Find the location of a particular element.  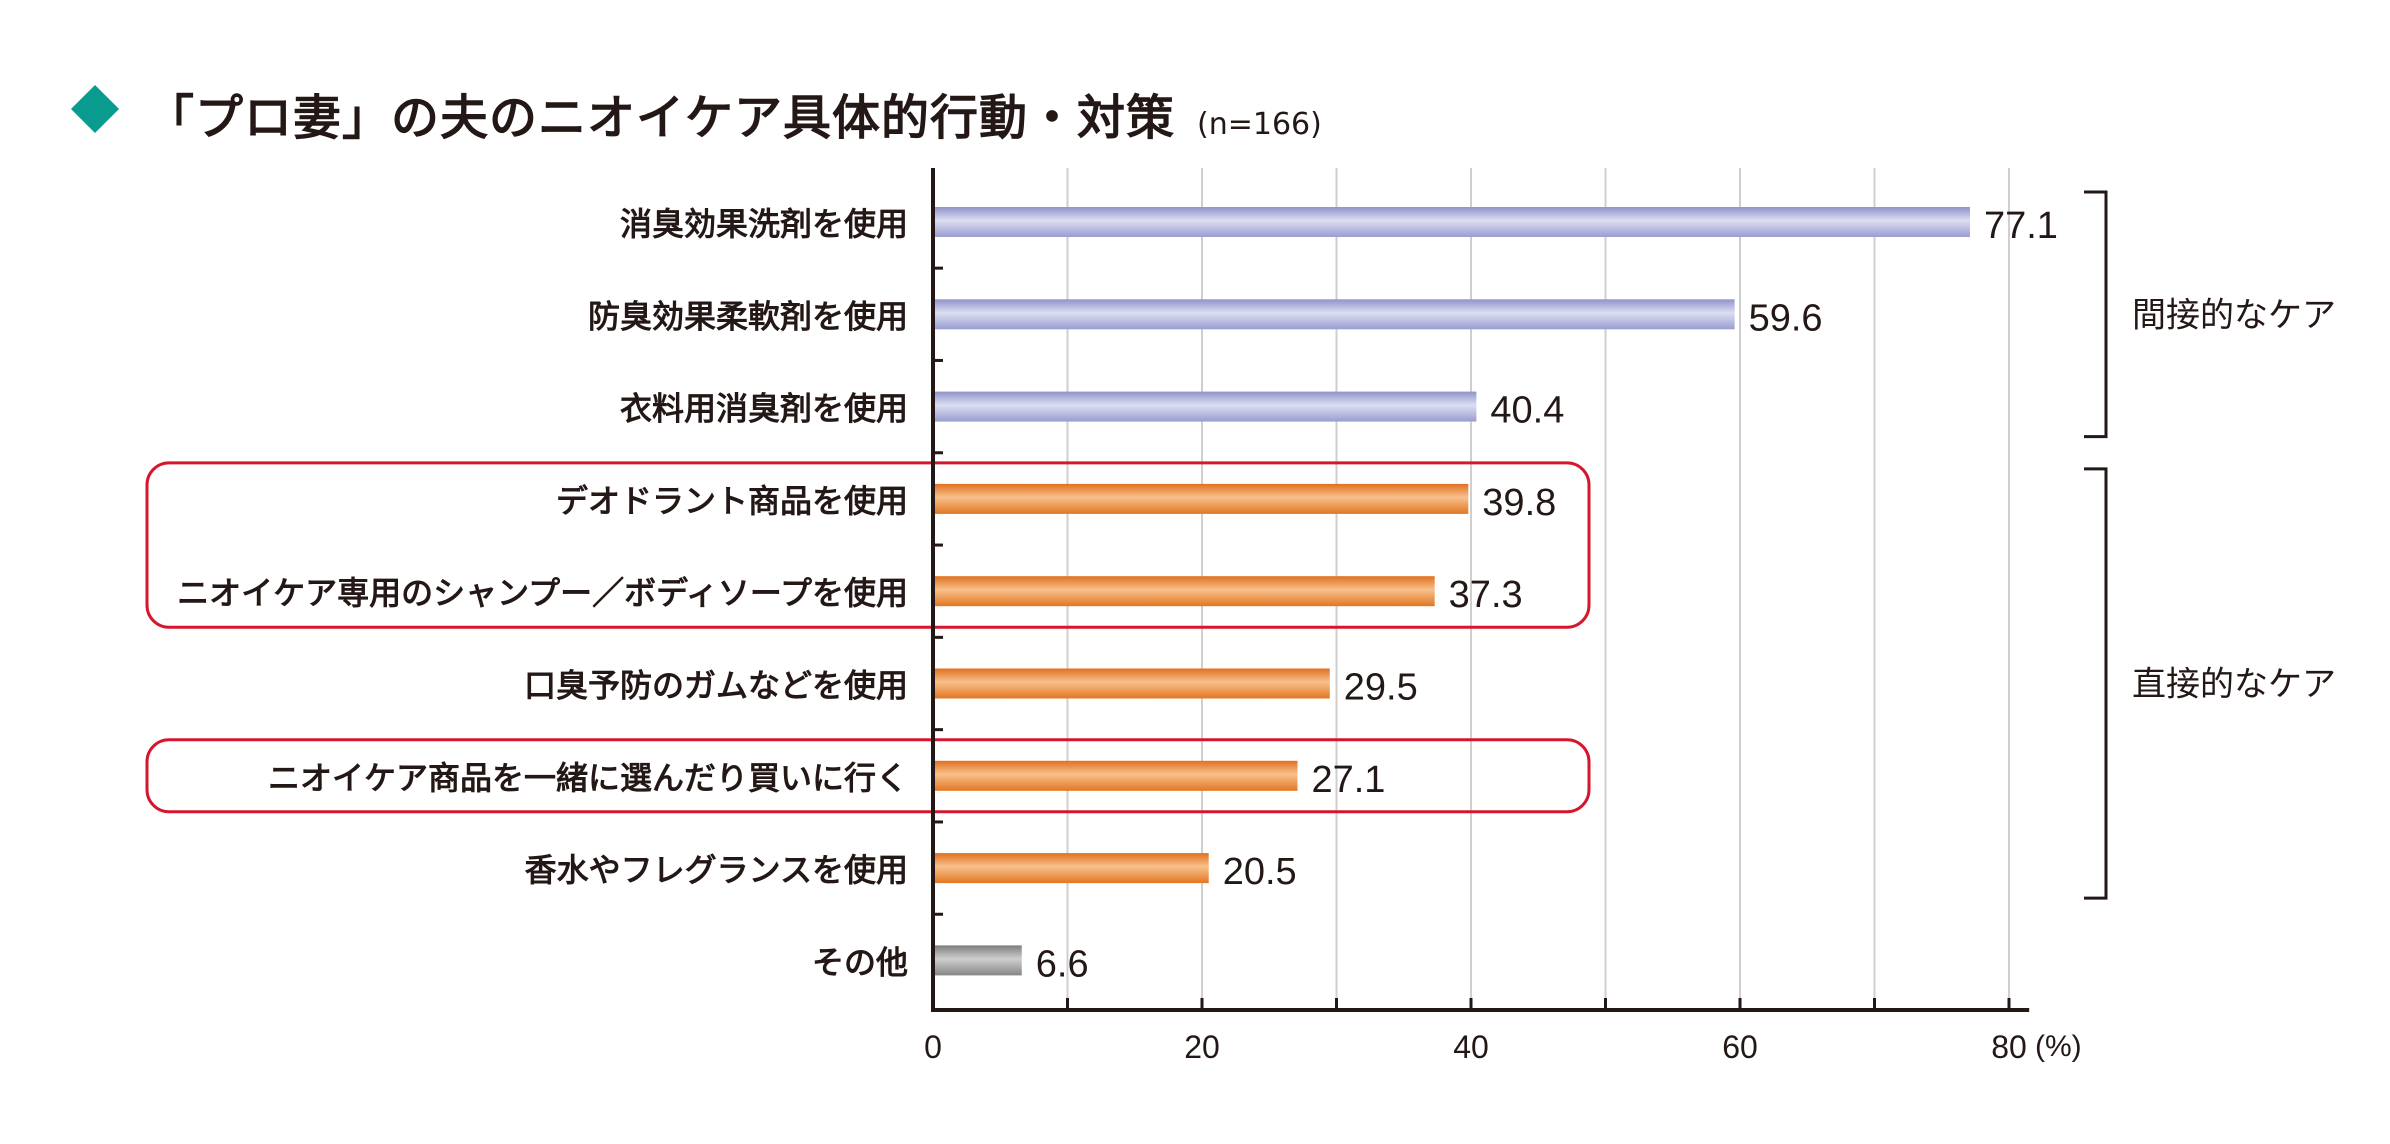

group-bracket-label: 直接的なケア is located at coordinates (2234, 685).